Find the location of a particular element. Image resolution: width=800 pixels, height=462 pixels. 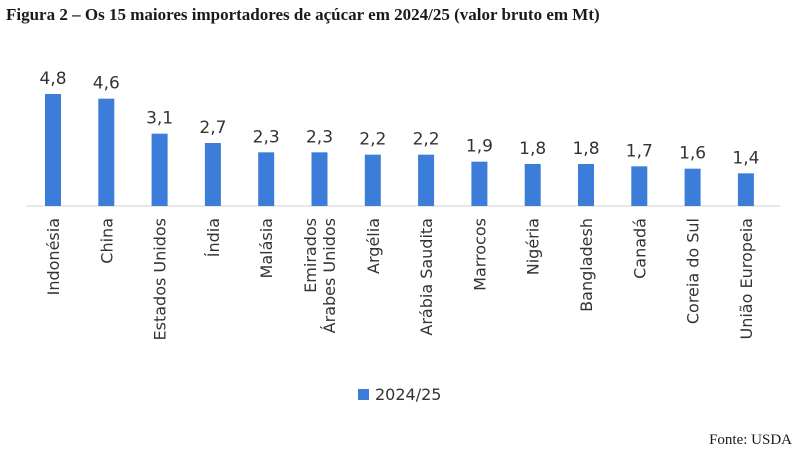

category-label-line: Estados Unidos is located at coordinates (160, 279).